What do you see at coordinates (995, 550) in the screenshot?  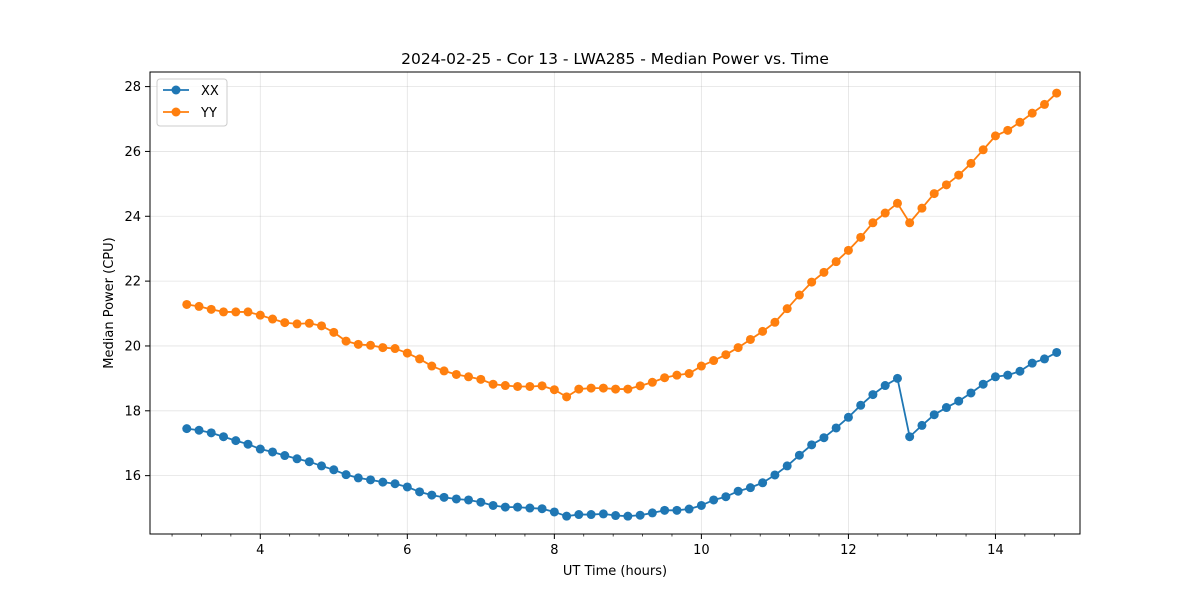 I see `x-tick-label: 14` at bounding box center [995, 550].